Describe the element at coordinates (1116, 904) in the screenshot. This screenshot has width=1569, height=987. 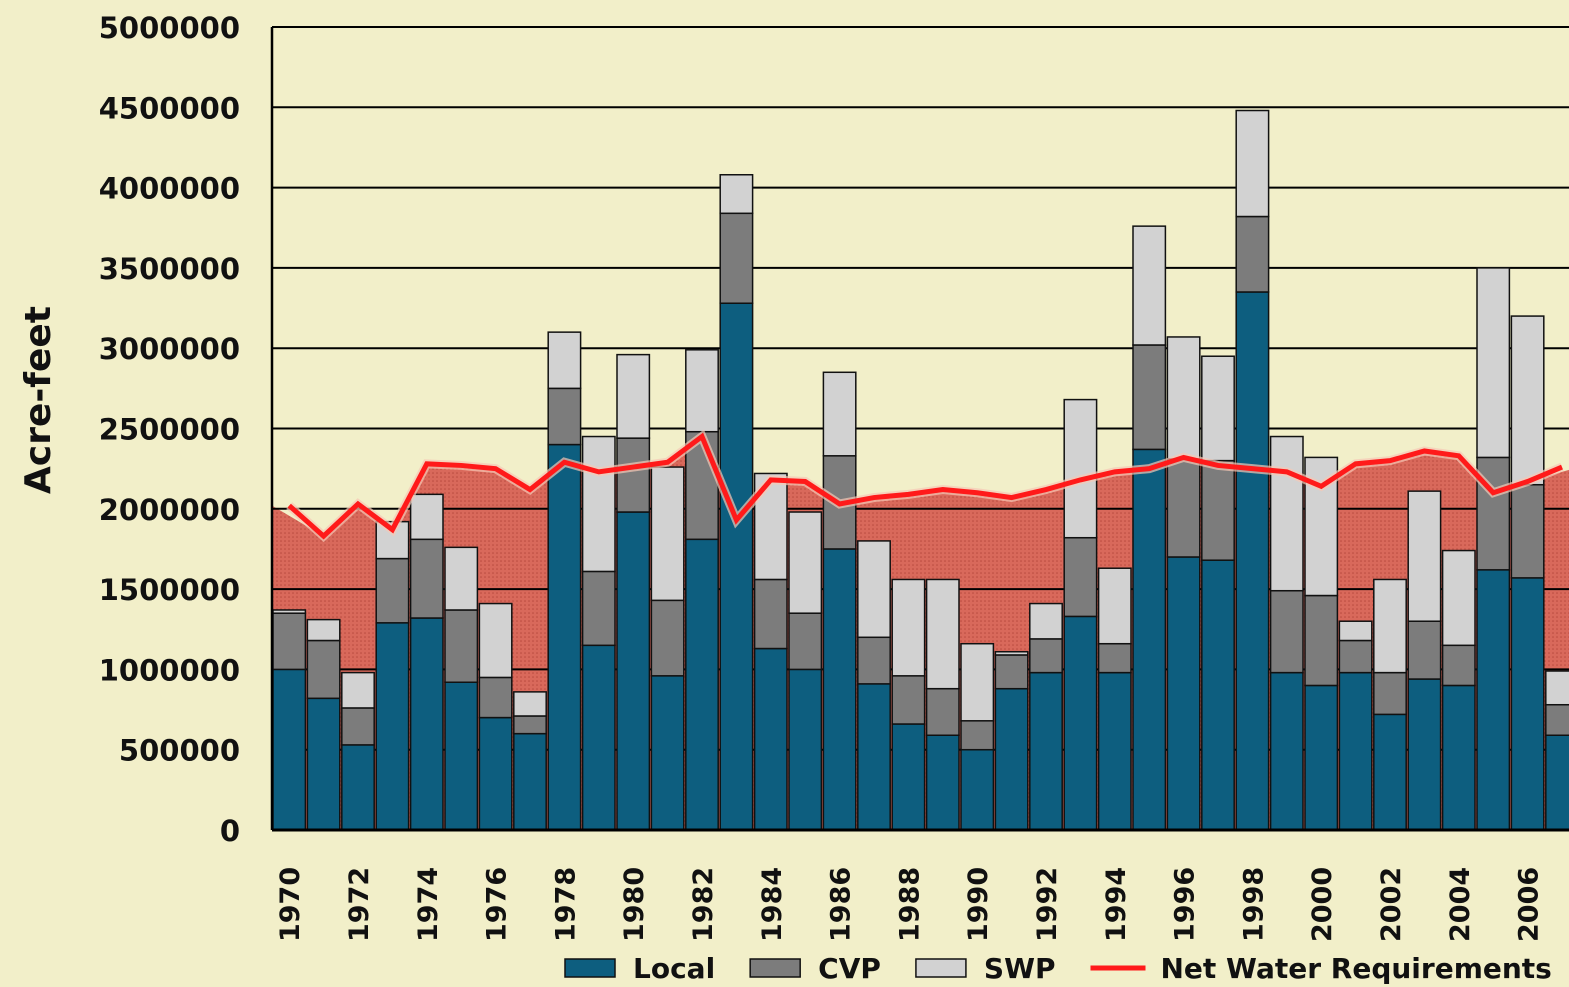
I see `x-tick-label: 1994` at that location.